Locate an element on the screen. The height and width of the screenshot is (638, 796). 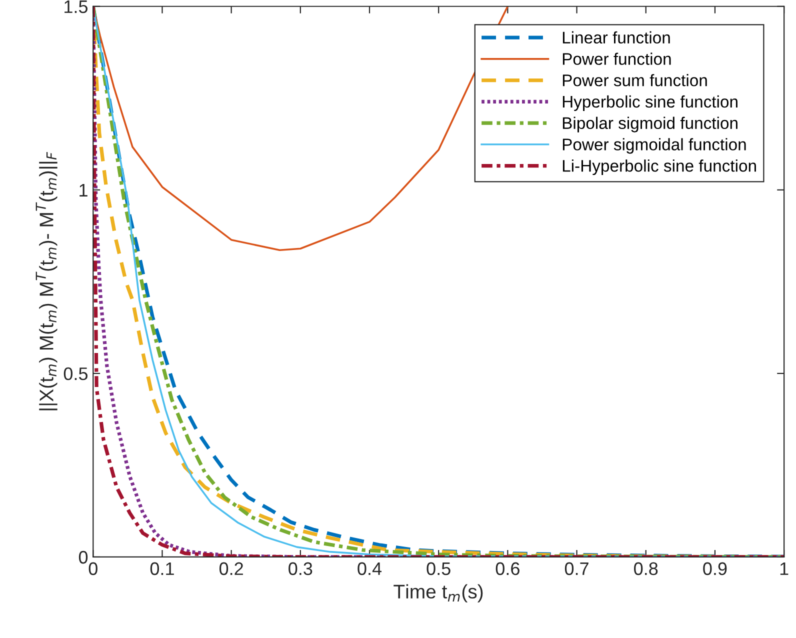
legend-label: Hyperbolic sine function is located at coordinates (650, 103).